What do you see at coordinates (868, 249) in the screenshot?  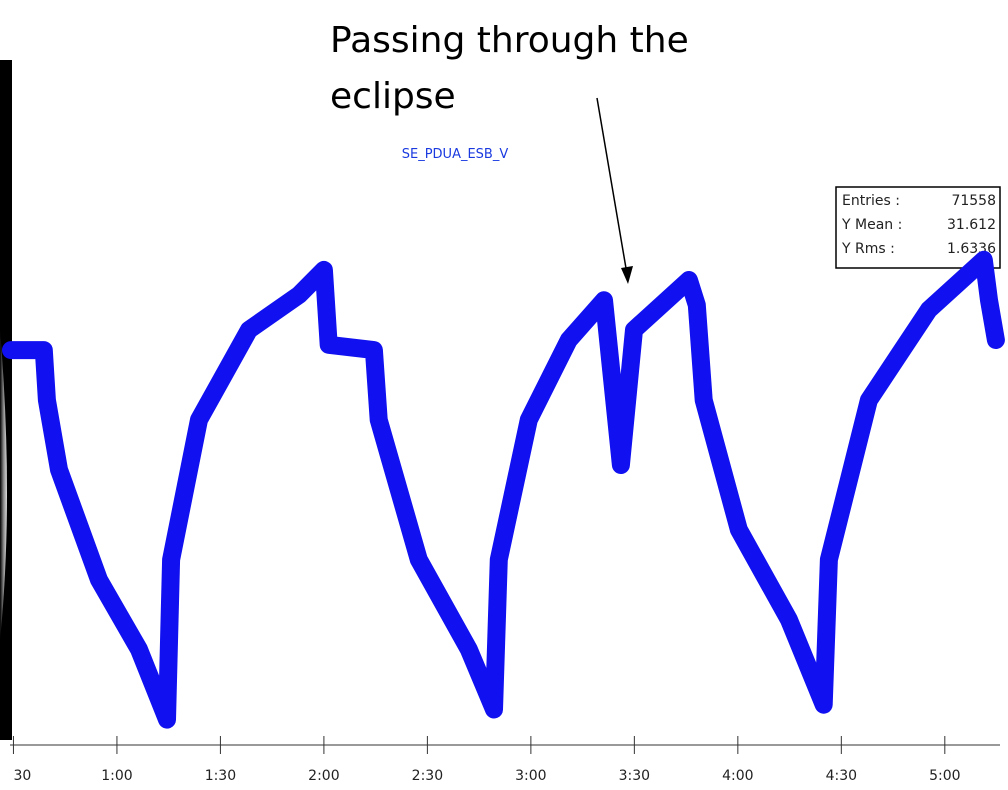 I see `stat-label: Y Rms :` at bounding box center [868, 249].